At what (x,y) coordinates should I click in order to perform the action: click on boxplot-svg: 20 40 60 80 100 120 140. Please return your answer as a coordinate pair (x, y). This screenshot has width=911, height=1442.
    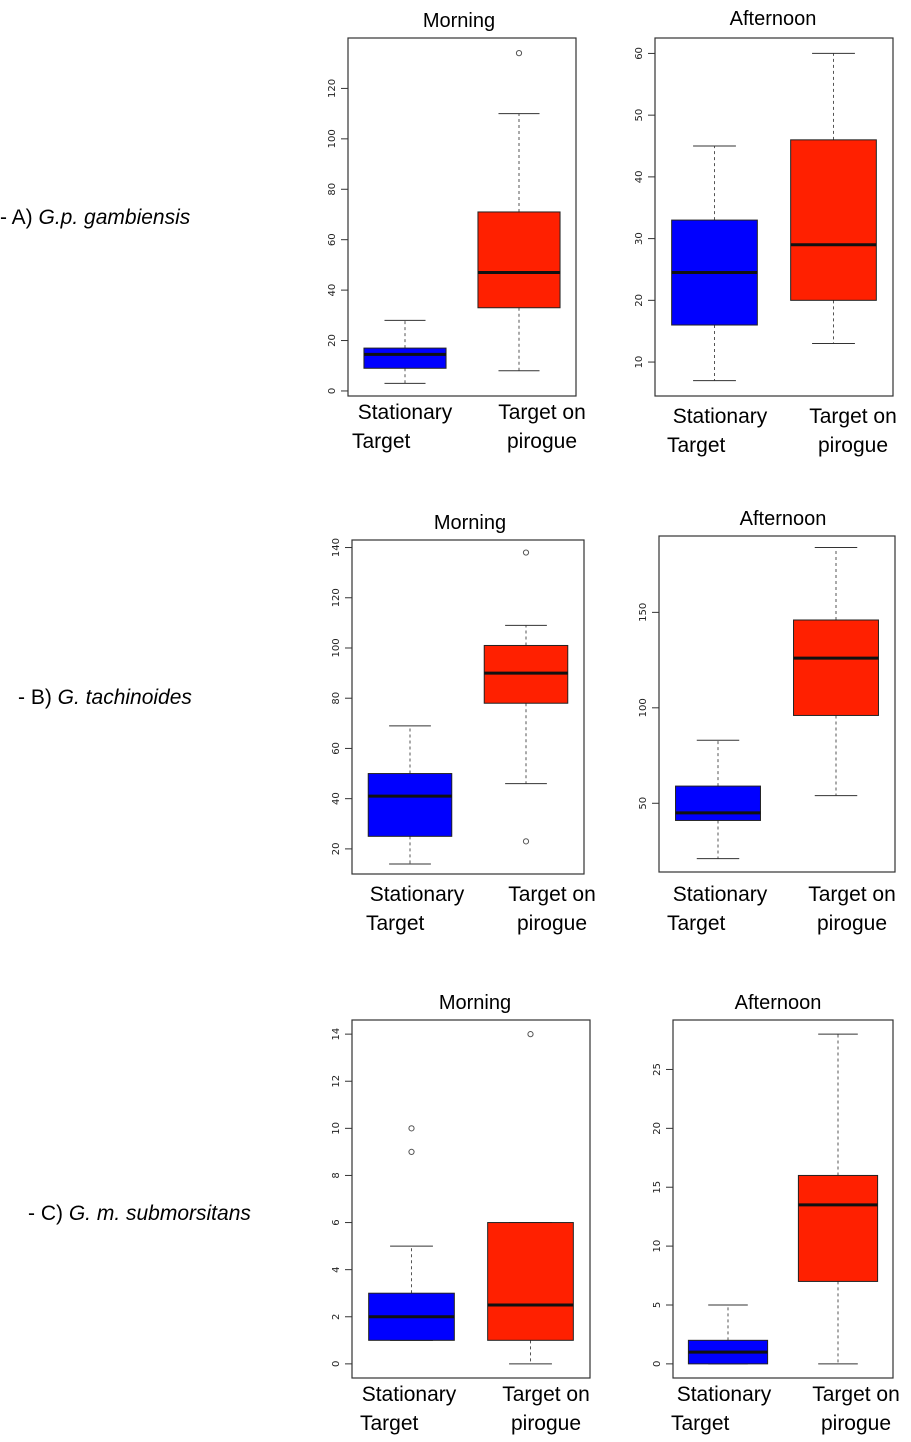
    Looking at the image, I should click on (458, 706).